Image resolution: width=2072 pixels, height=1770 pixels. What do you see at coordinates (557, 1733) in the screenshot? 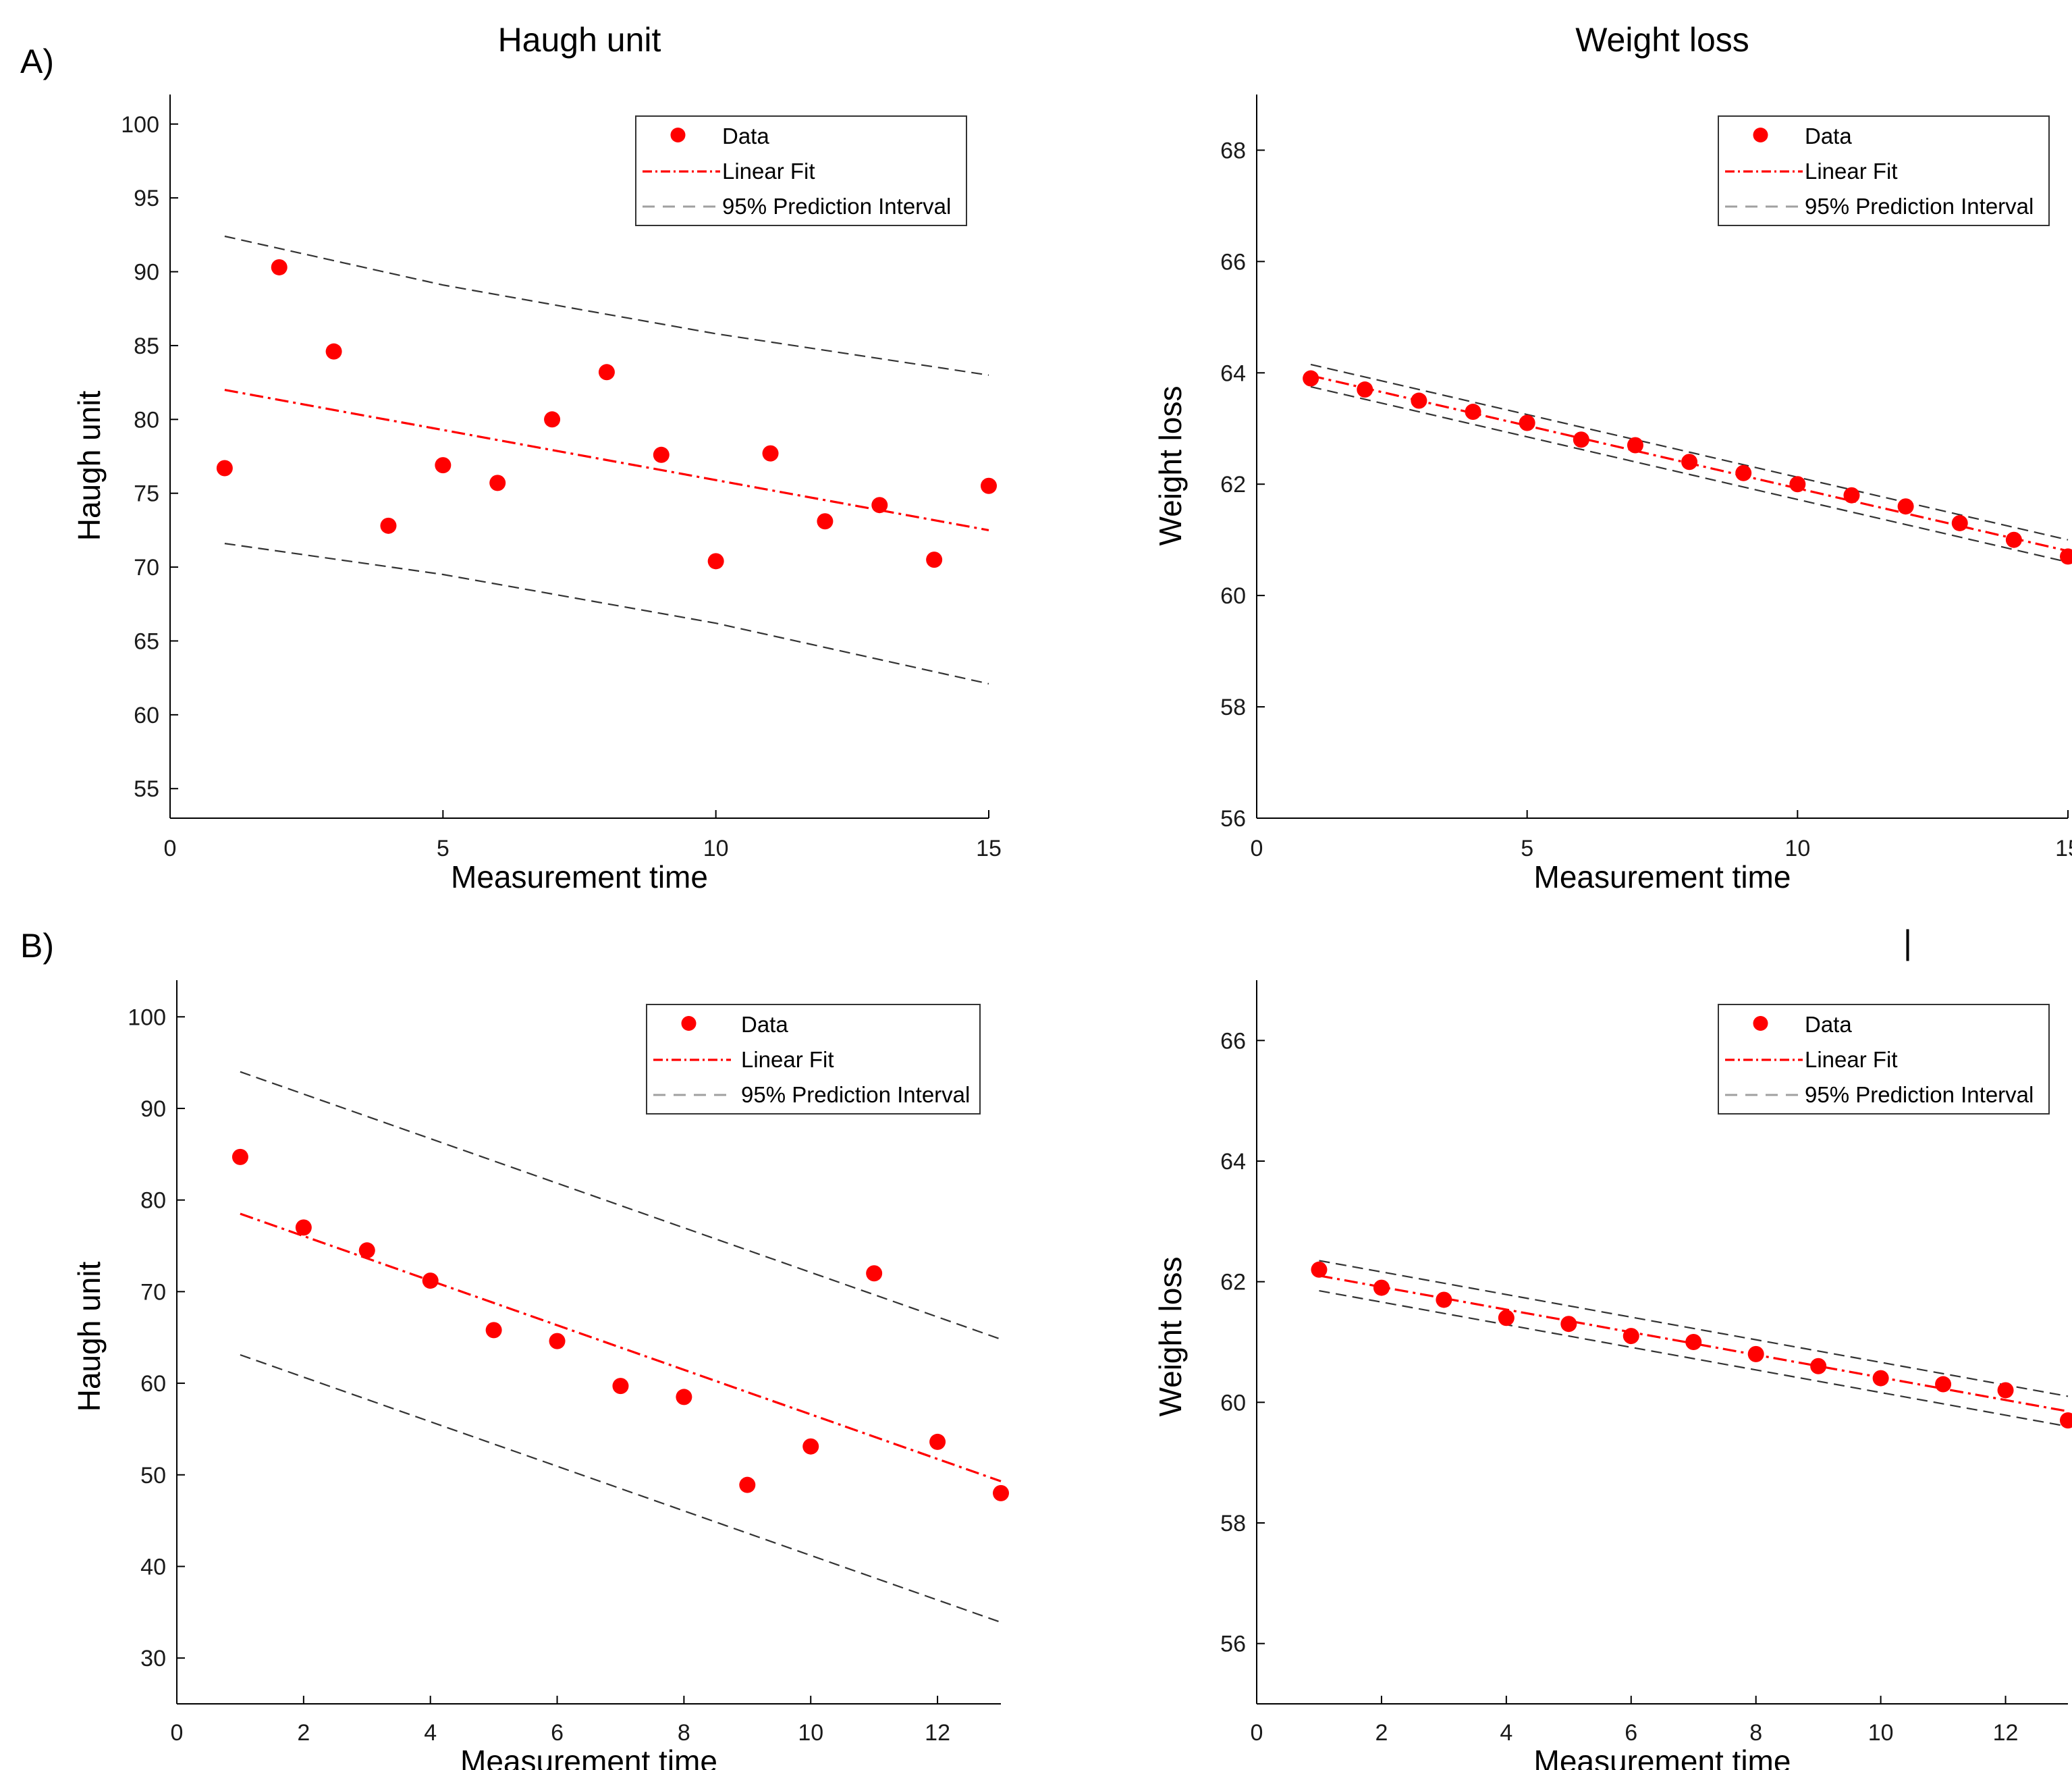
I see `x-tick-label: 6` at bounding box center [557, 1733].